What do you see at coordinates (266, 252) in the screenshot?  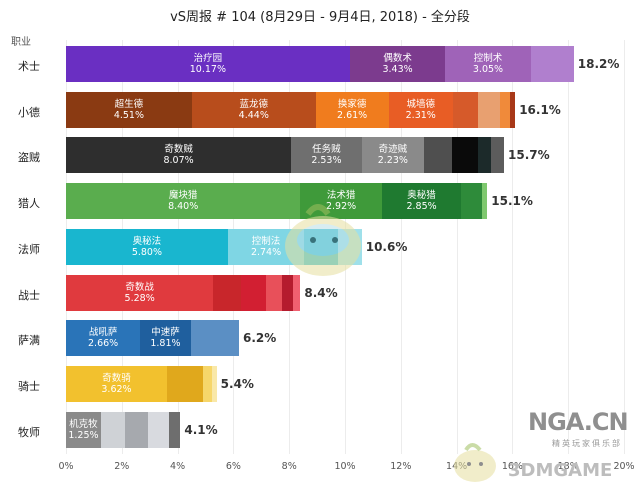 I see `segment-value: 2.74%` at bounding box center [266, 252].